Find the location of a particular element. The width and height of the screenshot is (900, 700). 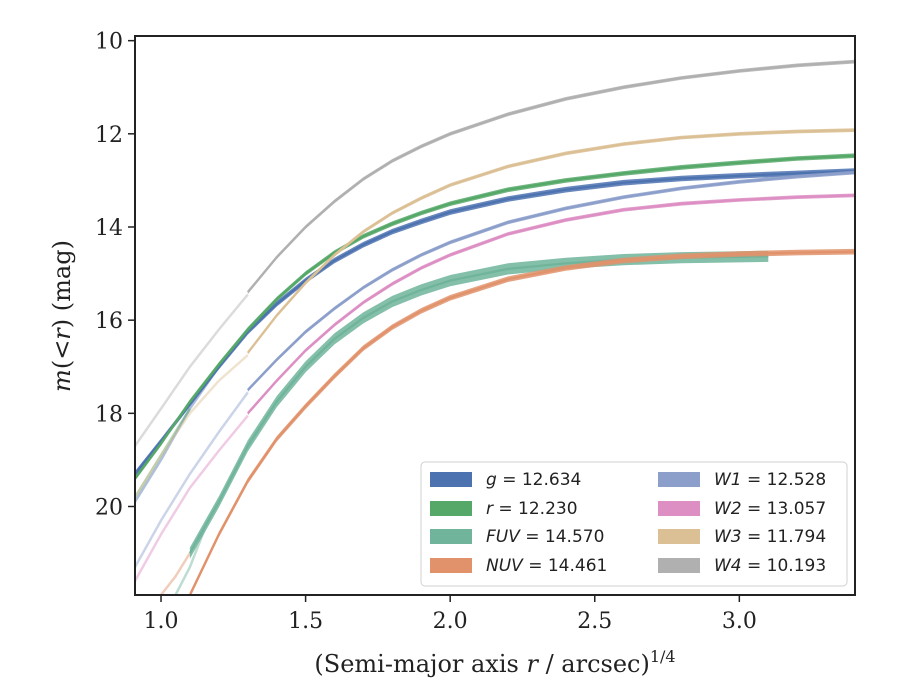

legend-label-w3: W3 = 11.794 is located at coordinates (770, 537).